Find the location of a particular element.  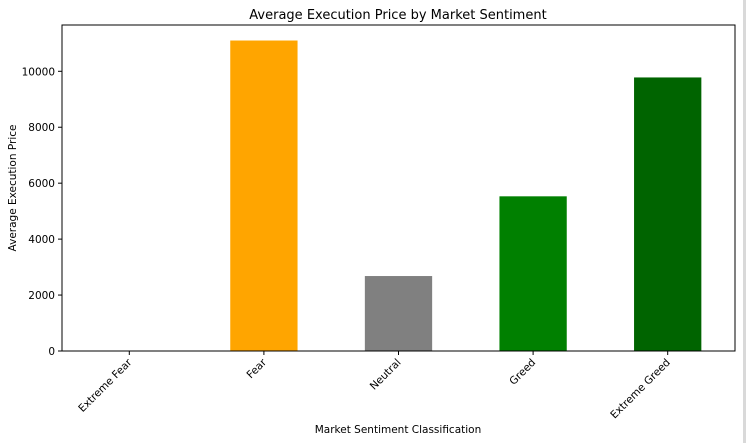

bar-greed is located at coordinates (533, 273).